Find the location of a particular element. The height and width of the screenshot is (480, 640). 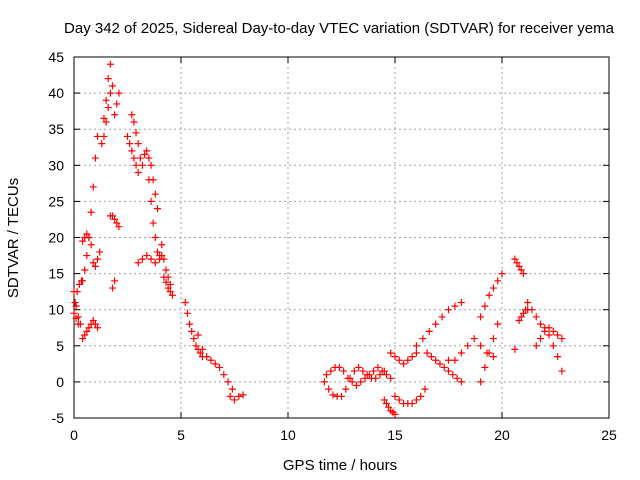

x-tick-label: 0 is located at coordinates (74, 435).